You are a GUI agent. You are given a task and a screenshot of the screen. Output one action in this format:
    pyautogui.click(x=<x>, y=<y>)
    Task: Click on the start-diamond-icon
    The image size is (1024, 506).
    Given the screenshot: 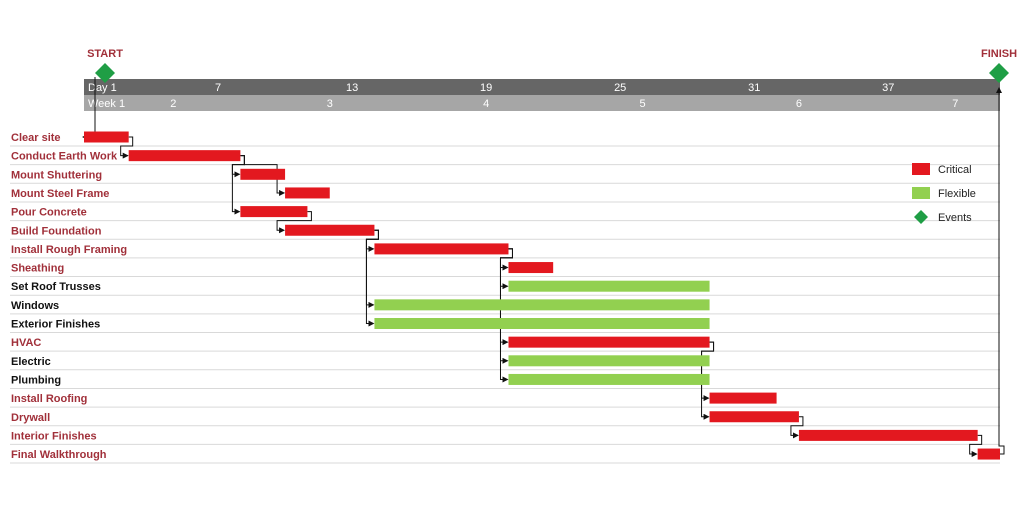 What is the action you would take?
    pyautogui.click(x=105, y=73)
    